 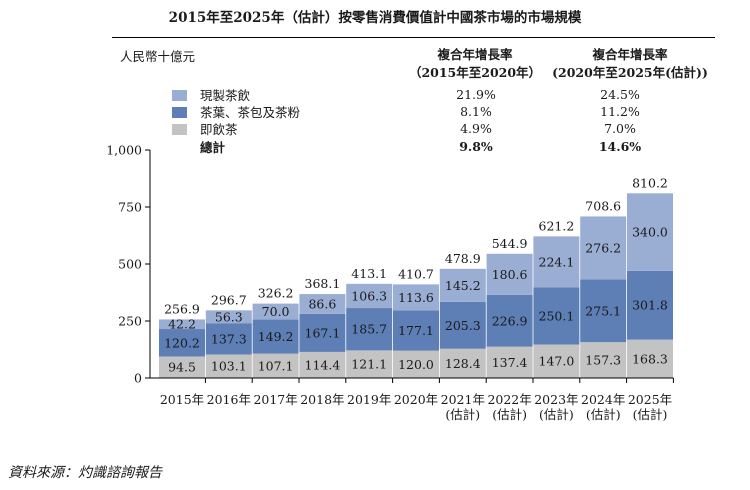 I want to click on total-label: 810.2, so click(x=650, y=182).